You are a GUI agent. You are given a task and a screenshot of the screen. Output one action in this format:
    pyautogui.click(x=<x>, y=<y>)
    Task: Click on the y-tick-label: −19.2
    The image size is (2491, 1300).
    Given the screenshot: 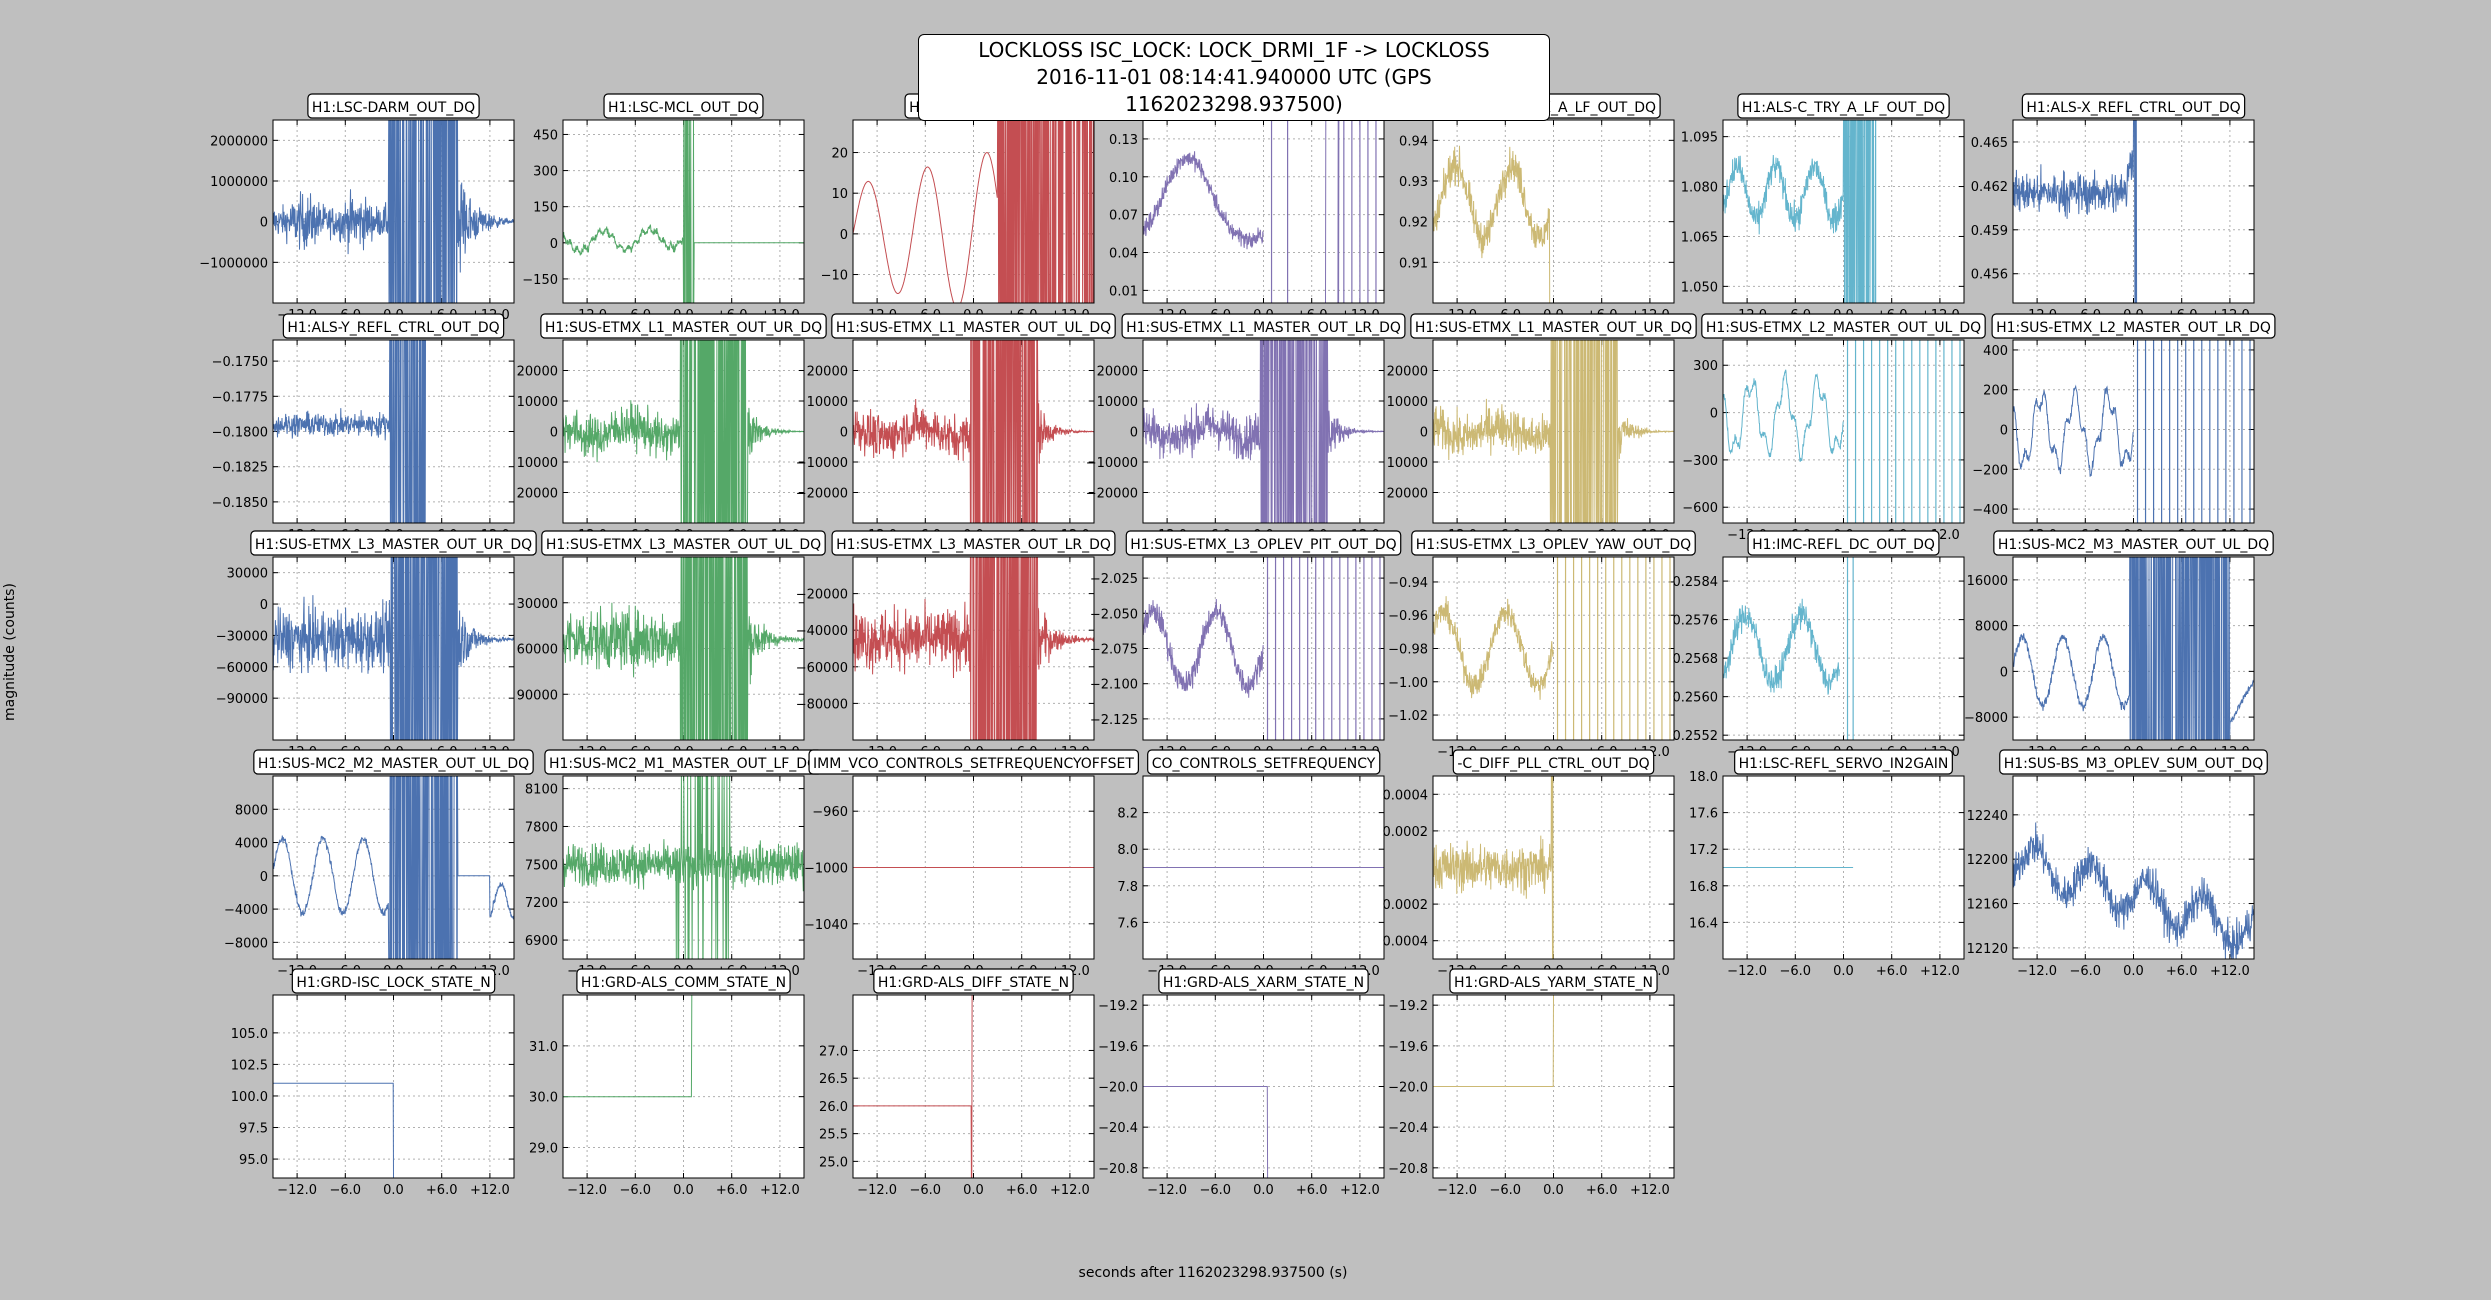 What is the action you would take?
    pyautogui.click(x=1408, y=1006)
    